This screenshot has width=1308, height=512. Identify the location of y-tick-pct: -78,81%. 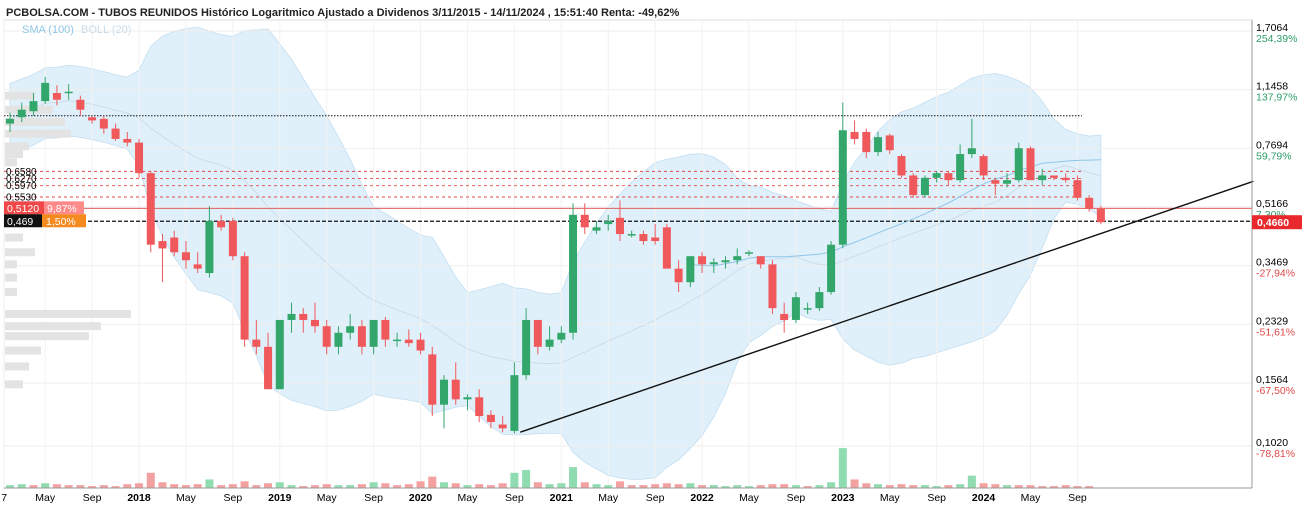
(1275, 454).